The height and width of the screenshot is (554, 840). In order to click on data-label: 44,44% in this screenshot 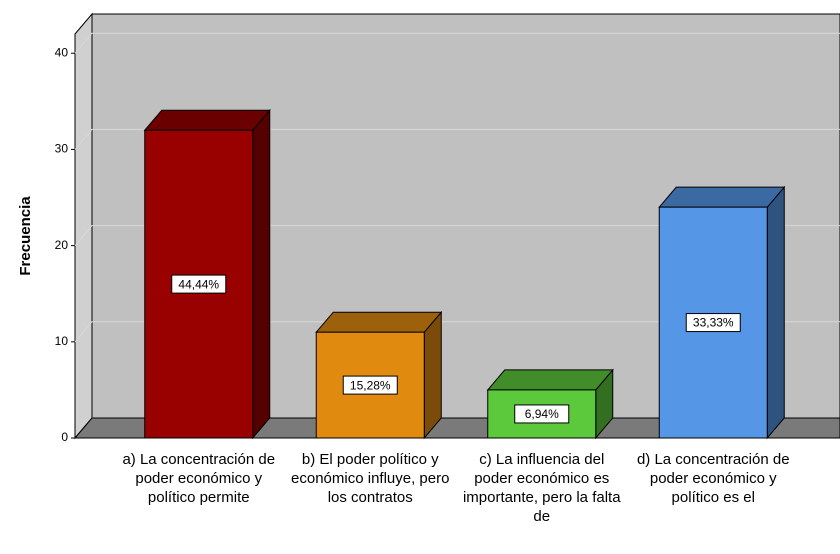, I will do `click(198, 284)`.